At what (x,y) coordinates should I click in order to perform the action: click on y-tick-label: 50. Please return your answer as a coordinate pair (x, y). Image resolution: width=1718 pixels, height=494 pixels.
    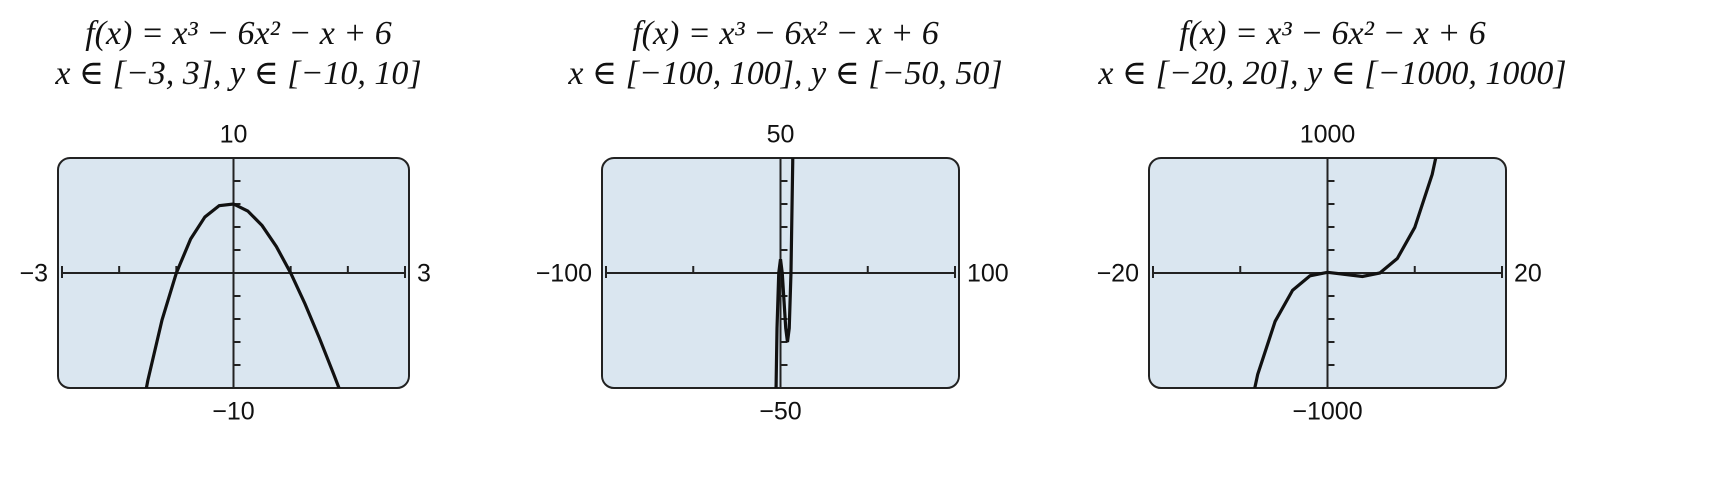
    Looking at the image, I should click on (781, 135).